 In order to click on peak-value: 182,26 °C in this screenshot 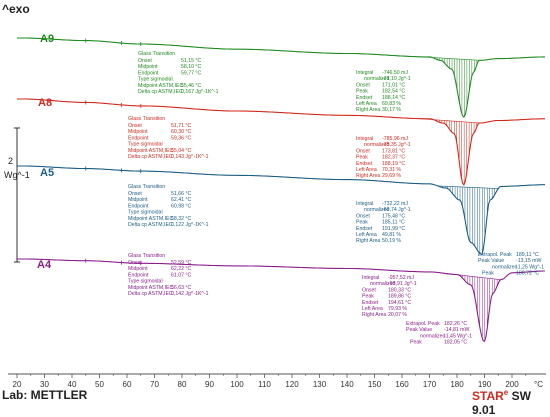, I will do `click(455, 324)`.